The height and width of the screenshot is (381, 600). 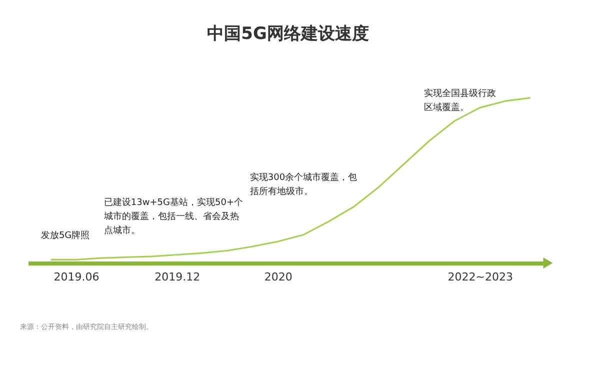 What do you see at coordinates (177, 277) in the screenshot?
I see `x-tick-label: 2019.12` at bounding box center [177, 277].